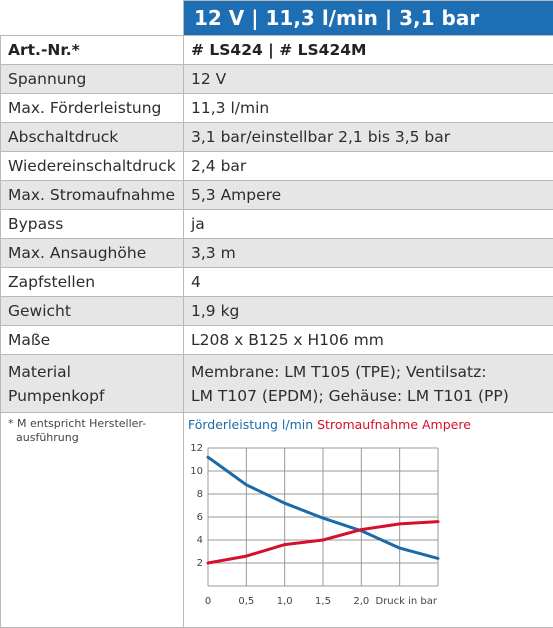 This screenshot has width=553, height=628. I want to click on art-nr-row: Art.-Nr.* # LS424 | # LS424M, so click(277, 50).